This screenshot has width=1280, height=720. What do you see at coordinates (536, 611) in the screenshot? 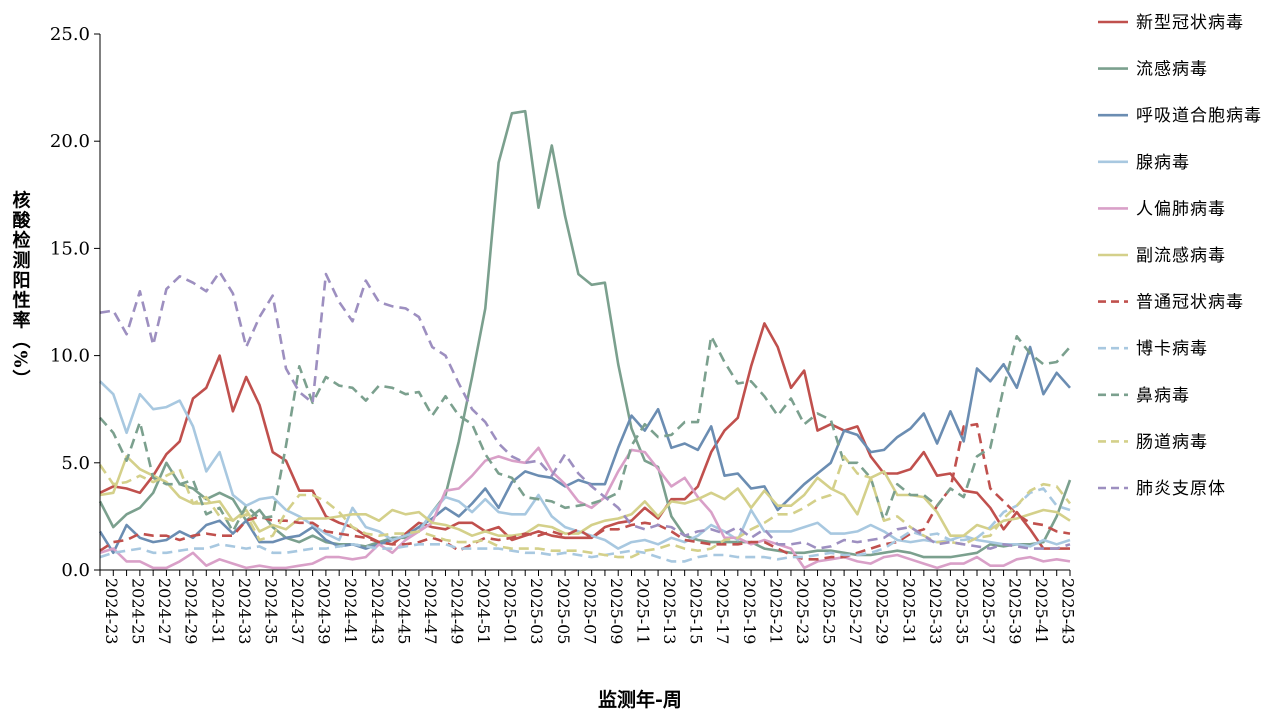
I see `x-tick-label: 2025-03` at bounding box center [536, 611].